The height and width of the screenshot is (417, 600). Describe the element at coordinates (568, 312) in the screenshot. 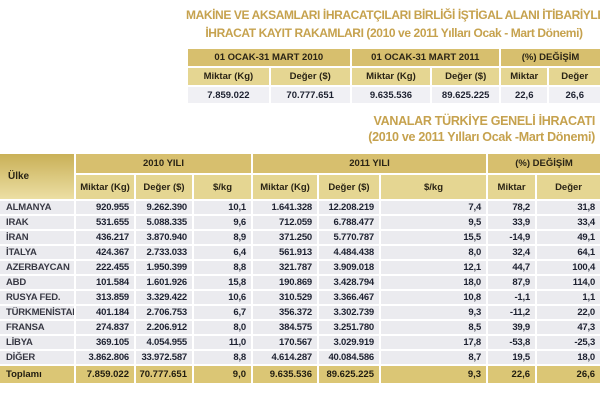

I see `value-cell: 22,0` at that location.